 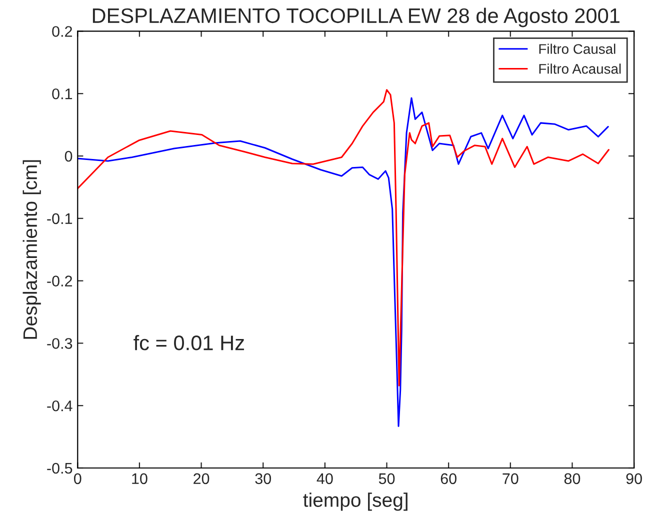 I want to click on x-tick-label: 60, so click(x=448, y=478).